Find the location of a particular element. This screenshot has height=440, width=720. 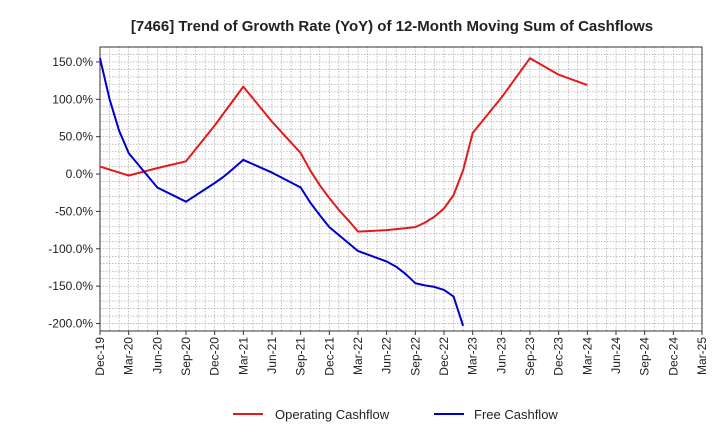

x-tick-label: Sep-24 is located at coordinates (645, 356).